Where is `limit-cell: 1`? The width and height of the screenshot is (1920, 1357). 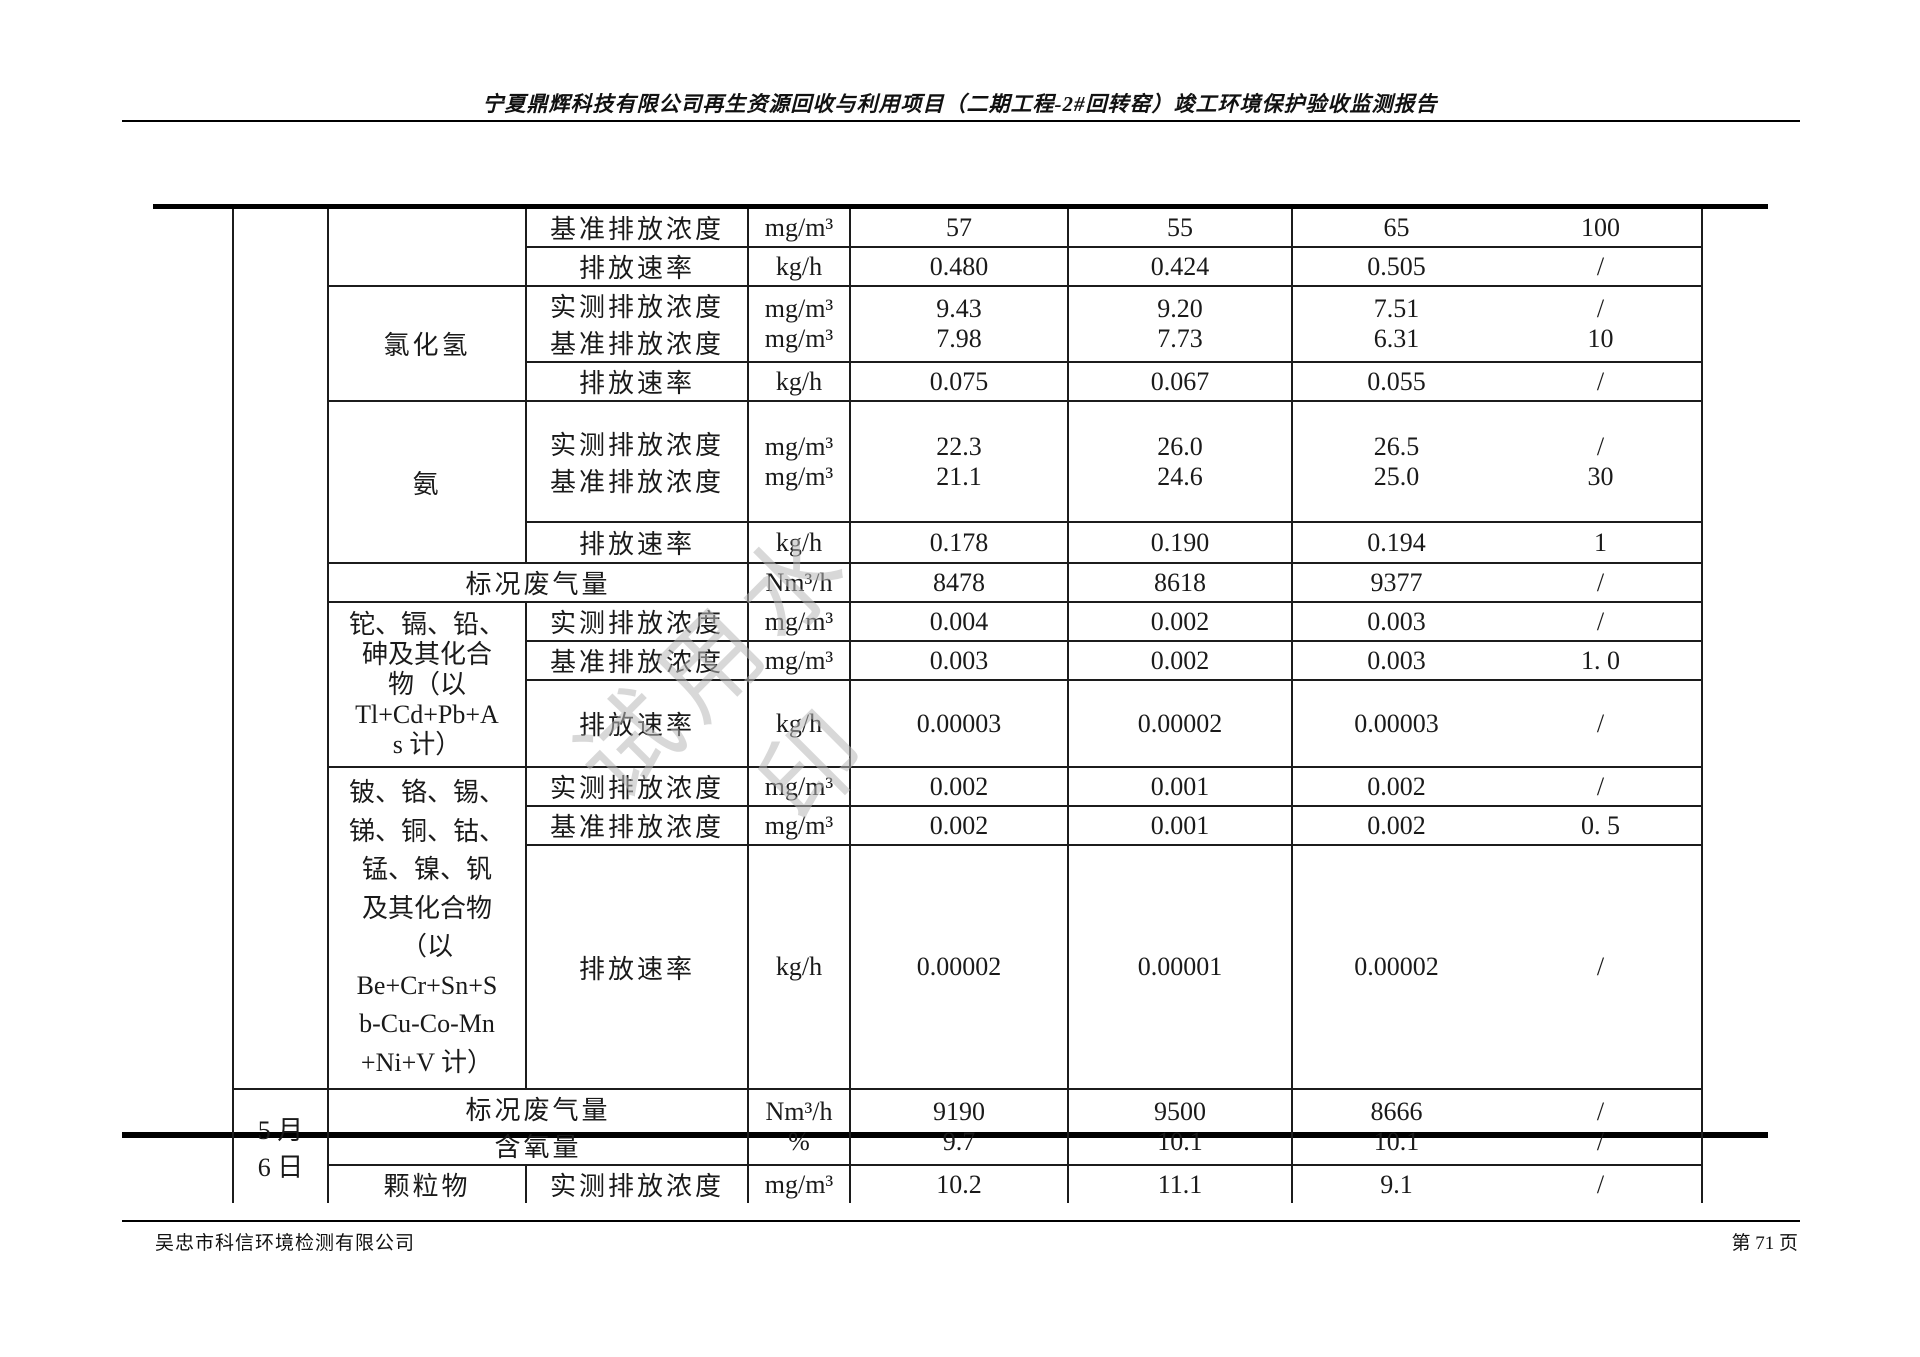 limit-cell: 1 is located at coordinates (1601, 542).